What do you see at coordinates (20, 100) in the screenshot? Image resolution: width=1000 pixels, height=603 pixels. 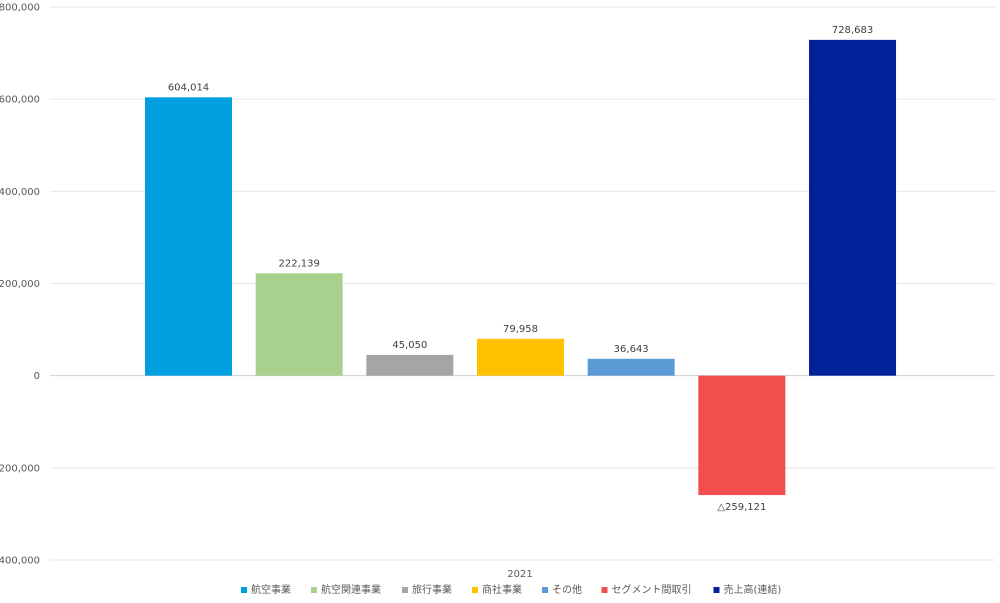 I see `y-tick-label: 600,000` at bounding box center [20, 100].